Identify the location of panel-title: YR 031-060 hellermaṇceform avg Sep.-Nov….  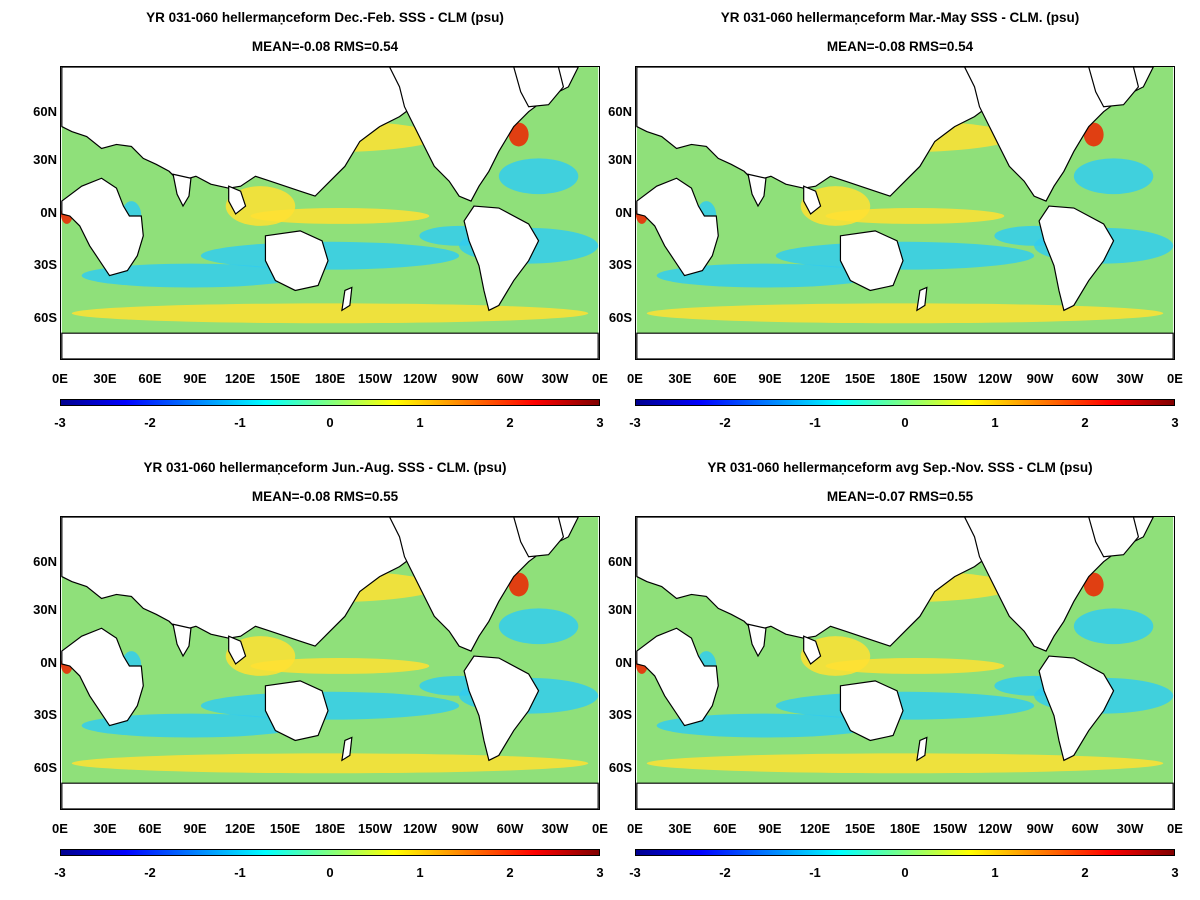
(900, 467).